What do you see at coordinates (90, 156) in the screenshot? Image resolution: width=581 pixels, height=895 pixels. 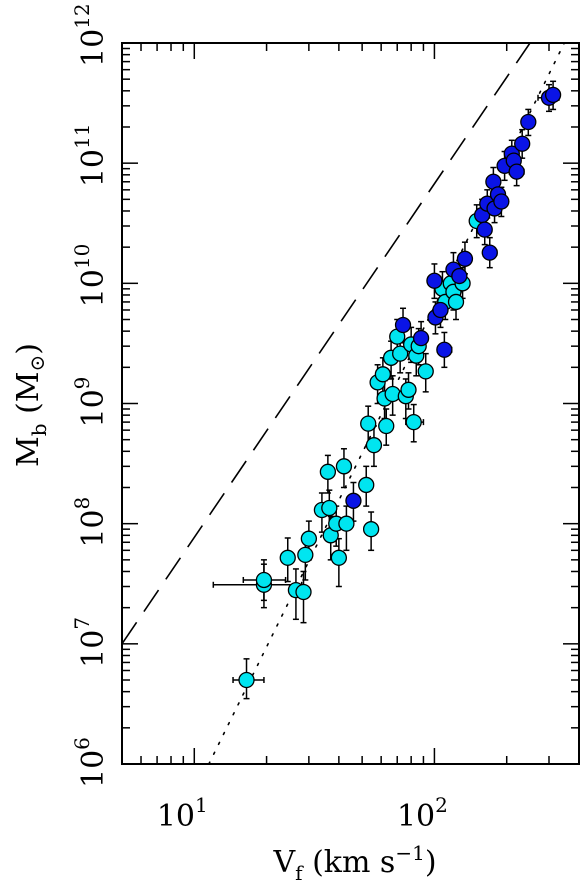 I see `y-tick-label: 1011` at bounding box center [90, 156].